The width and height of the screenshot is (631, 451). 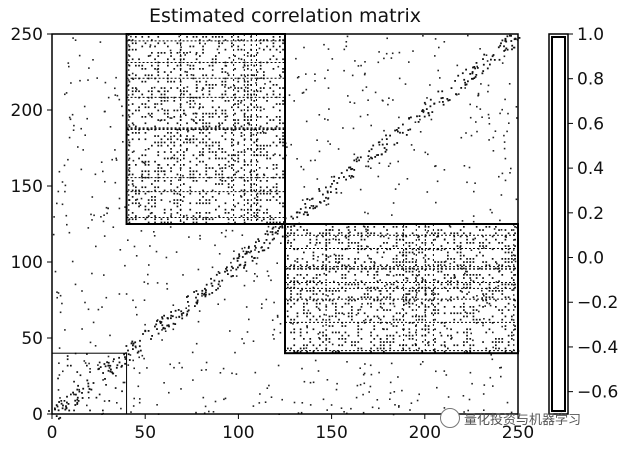 What do you see at coordinates (518, 433) in the screenshot?
I see `x-tick-label: 250` at bounding box center [518, 433].